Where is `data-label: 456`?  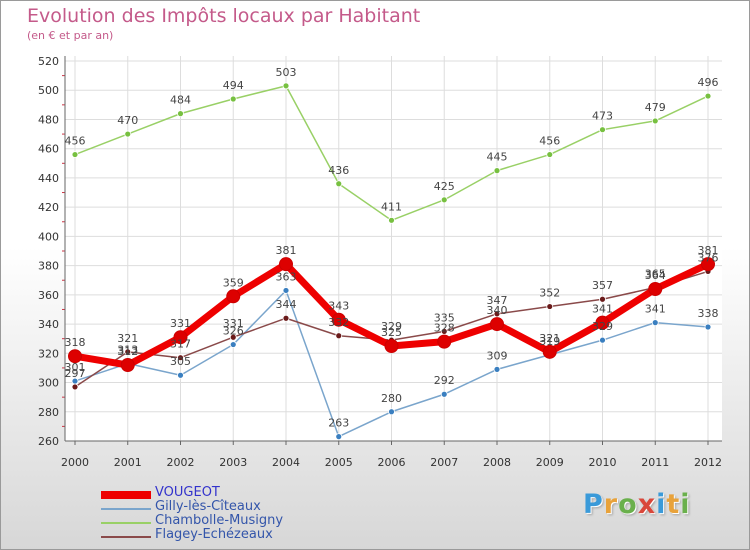 data-label: 456 is located at coordinates (75, 141).